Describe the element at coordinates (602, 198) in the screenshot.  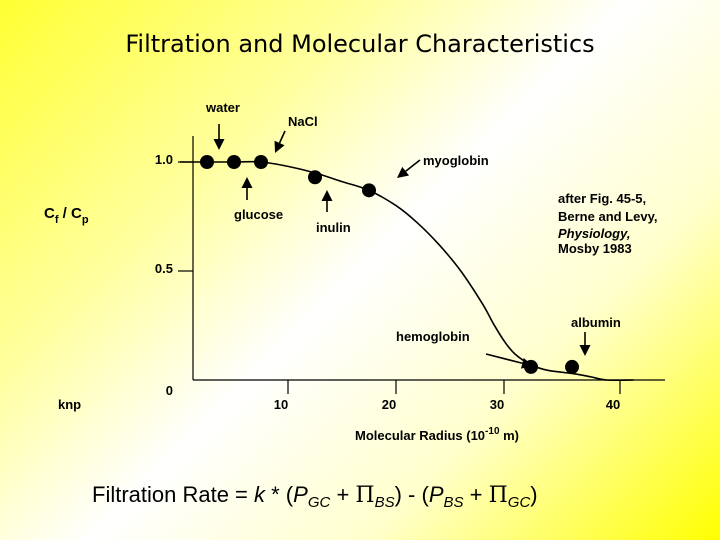
I see `citation-line-1: after Fig. 45-5,` at that location.